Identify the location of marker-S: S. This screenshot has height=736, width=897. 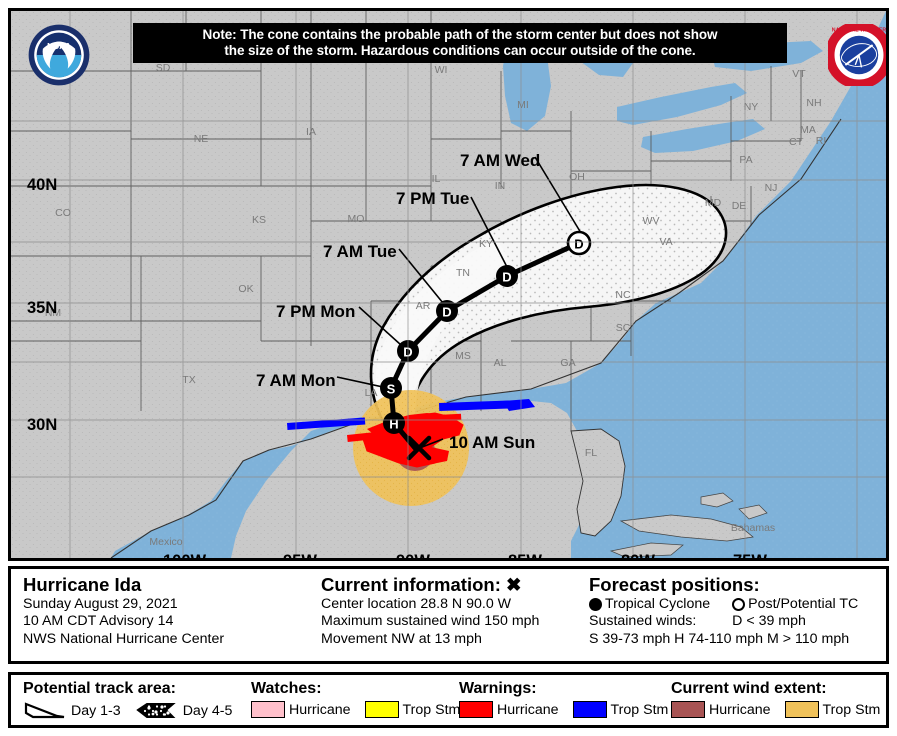
(391, 388).